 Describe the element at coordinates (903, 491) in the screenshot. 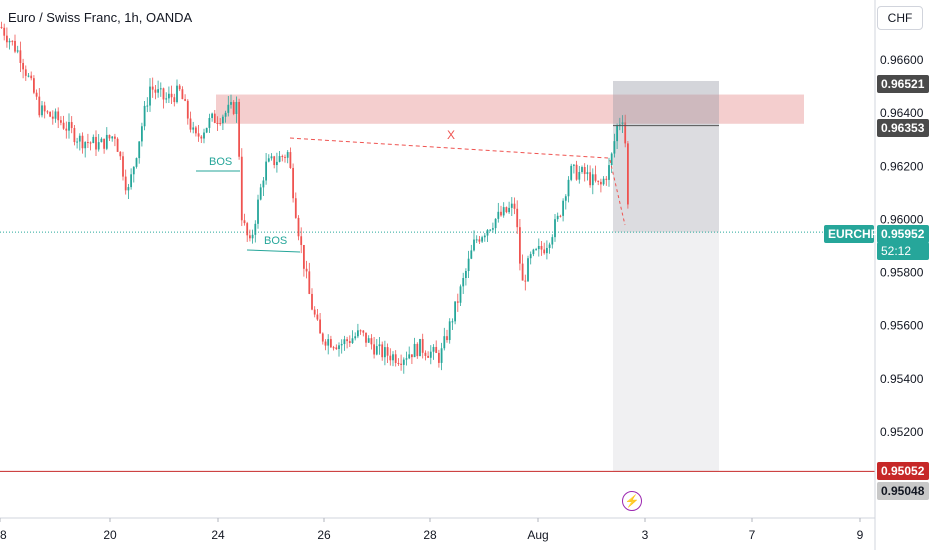

I see `grey-level-price-tag: 0.95048` at that location.